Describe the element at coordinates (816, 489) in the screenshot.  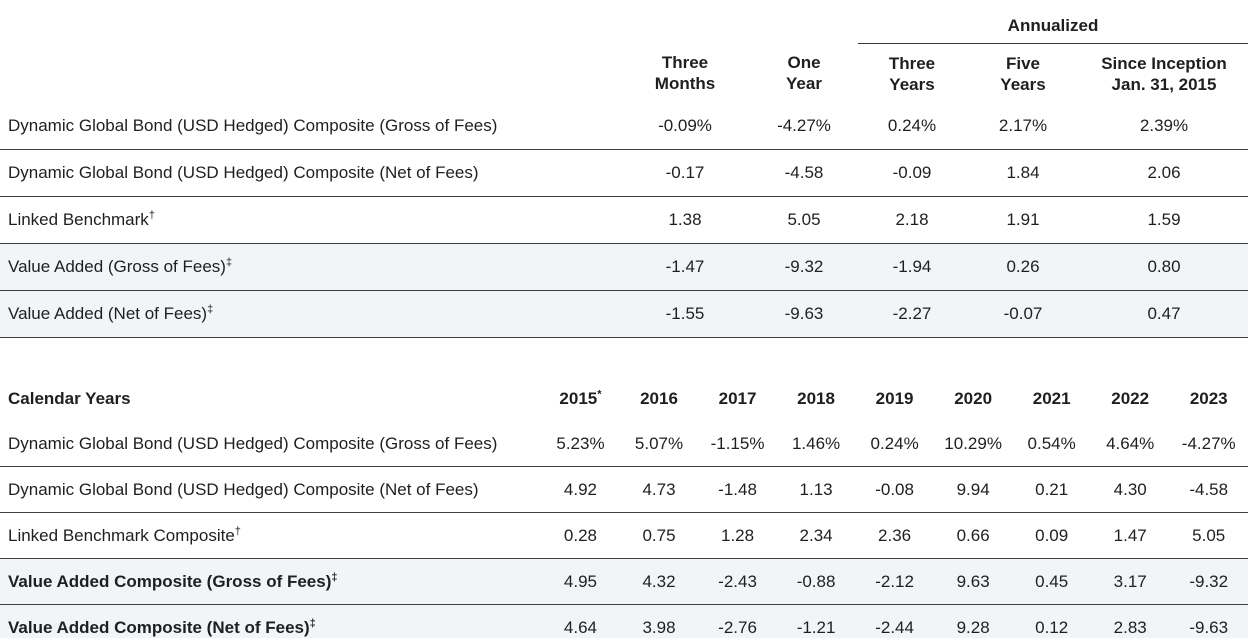
I see `cell-value: 1.13` at that location.